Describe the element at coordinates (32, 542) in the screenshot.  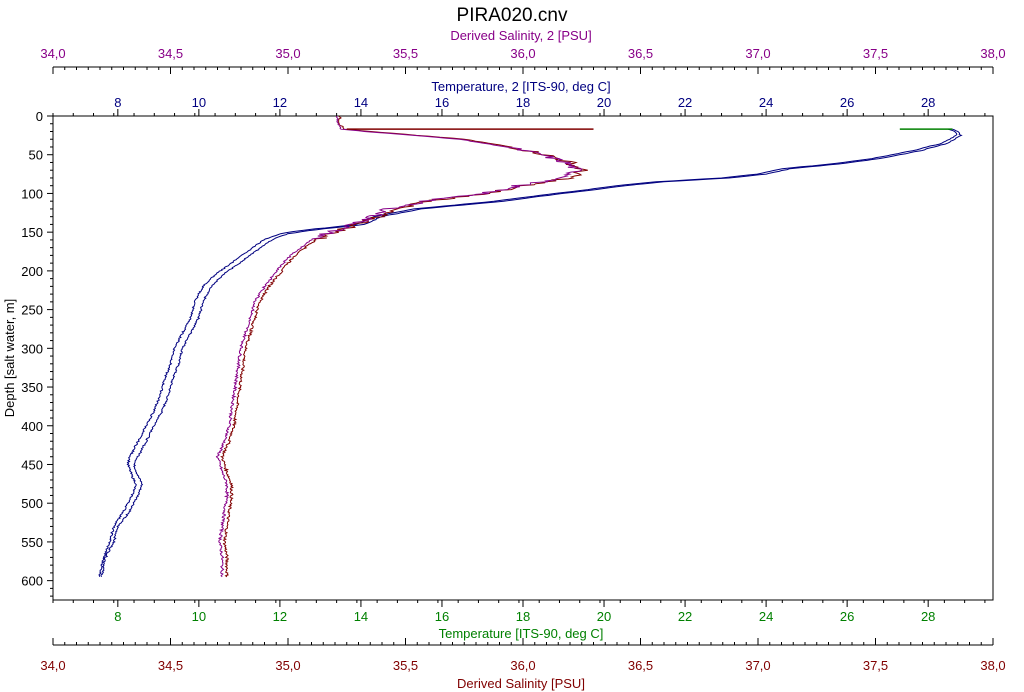
I see `y-tick-label: 550` at that location.